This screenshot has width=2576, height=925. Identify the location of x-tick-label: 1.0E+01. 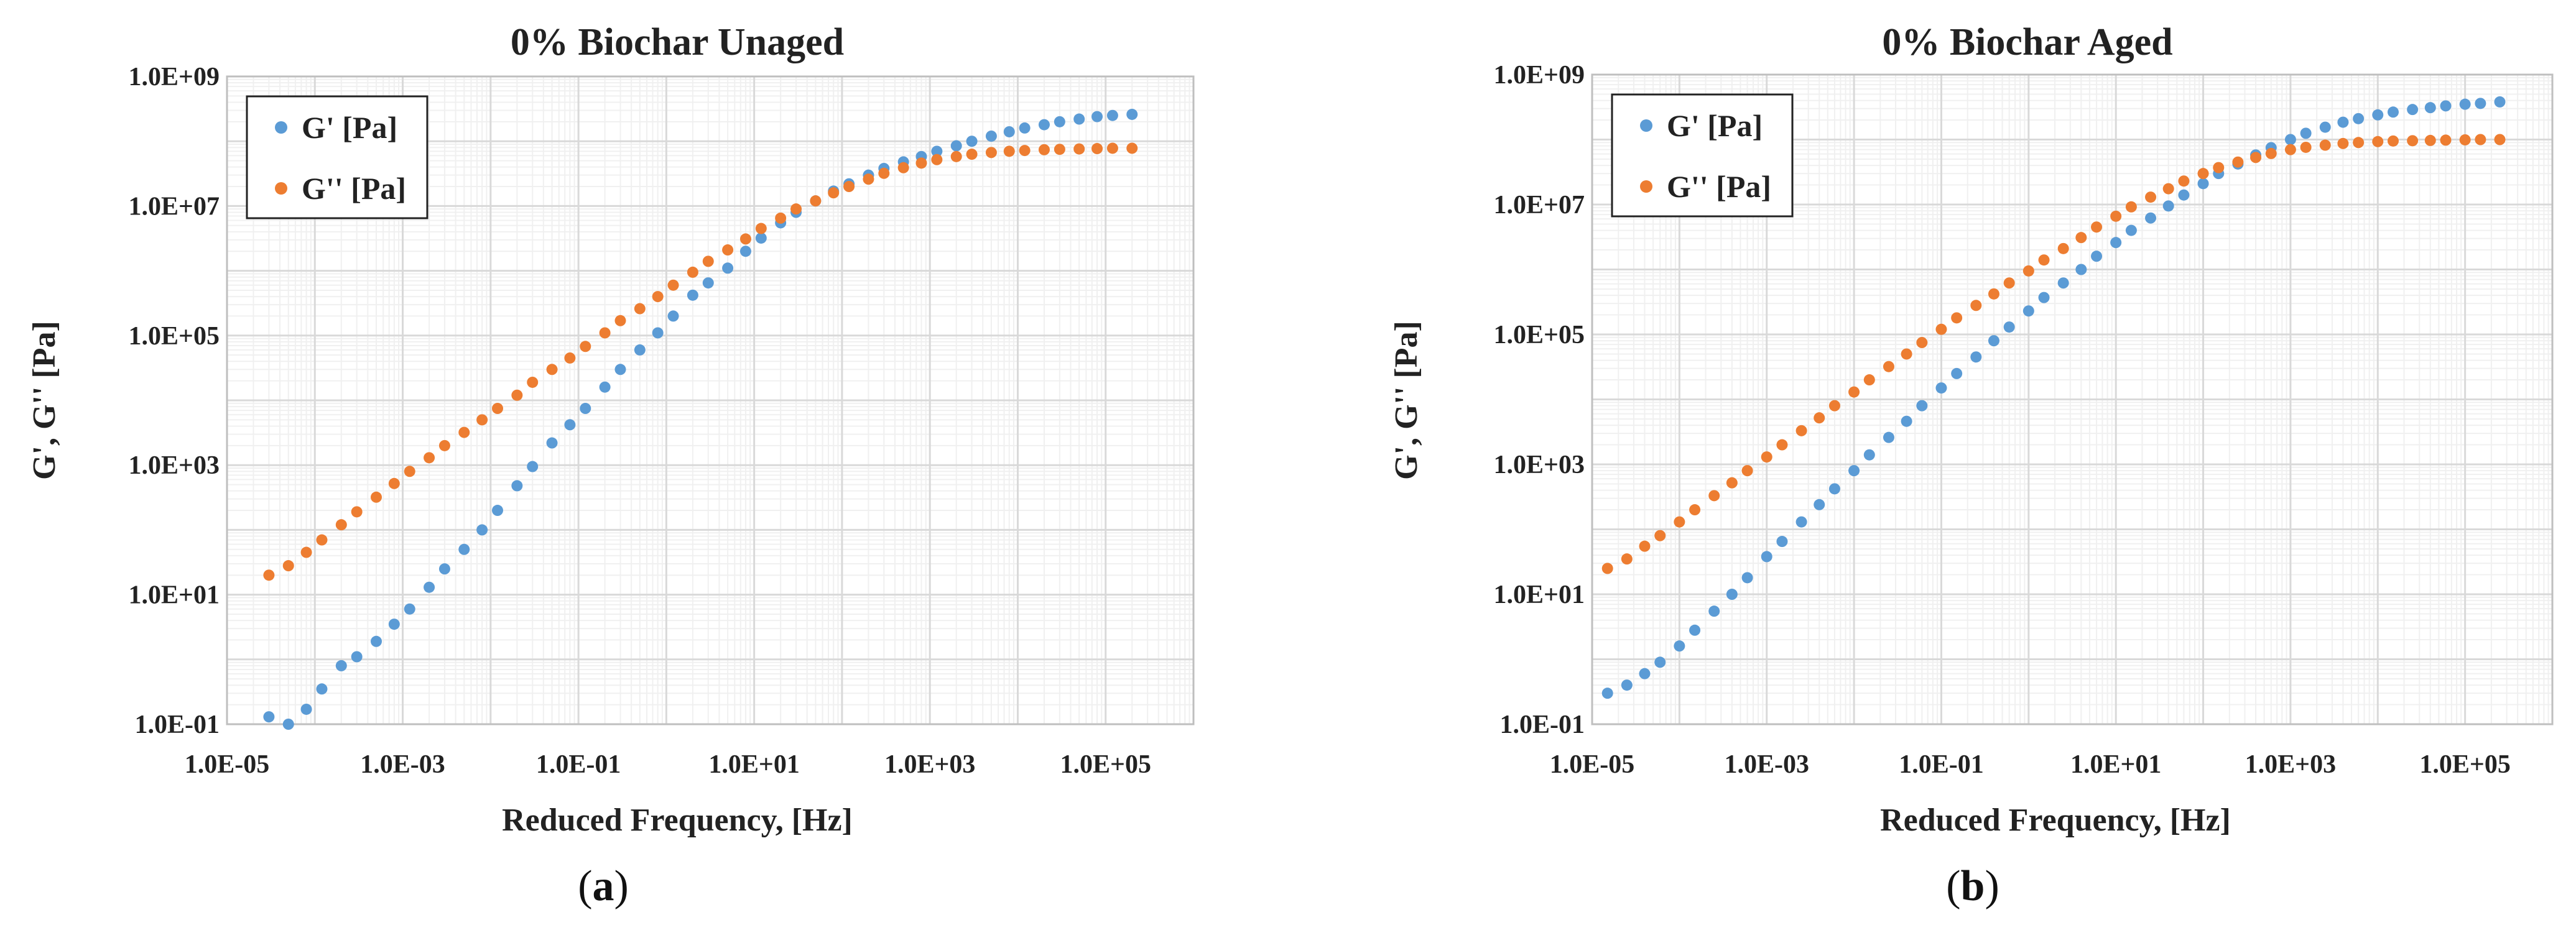
(754, 764).